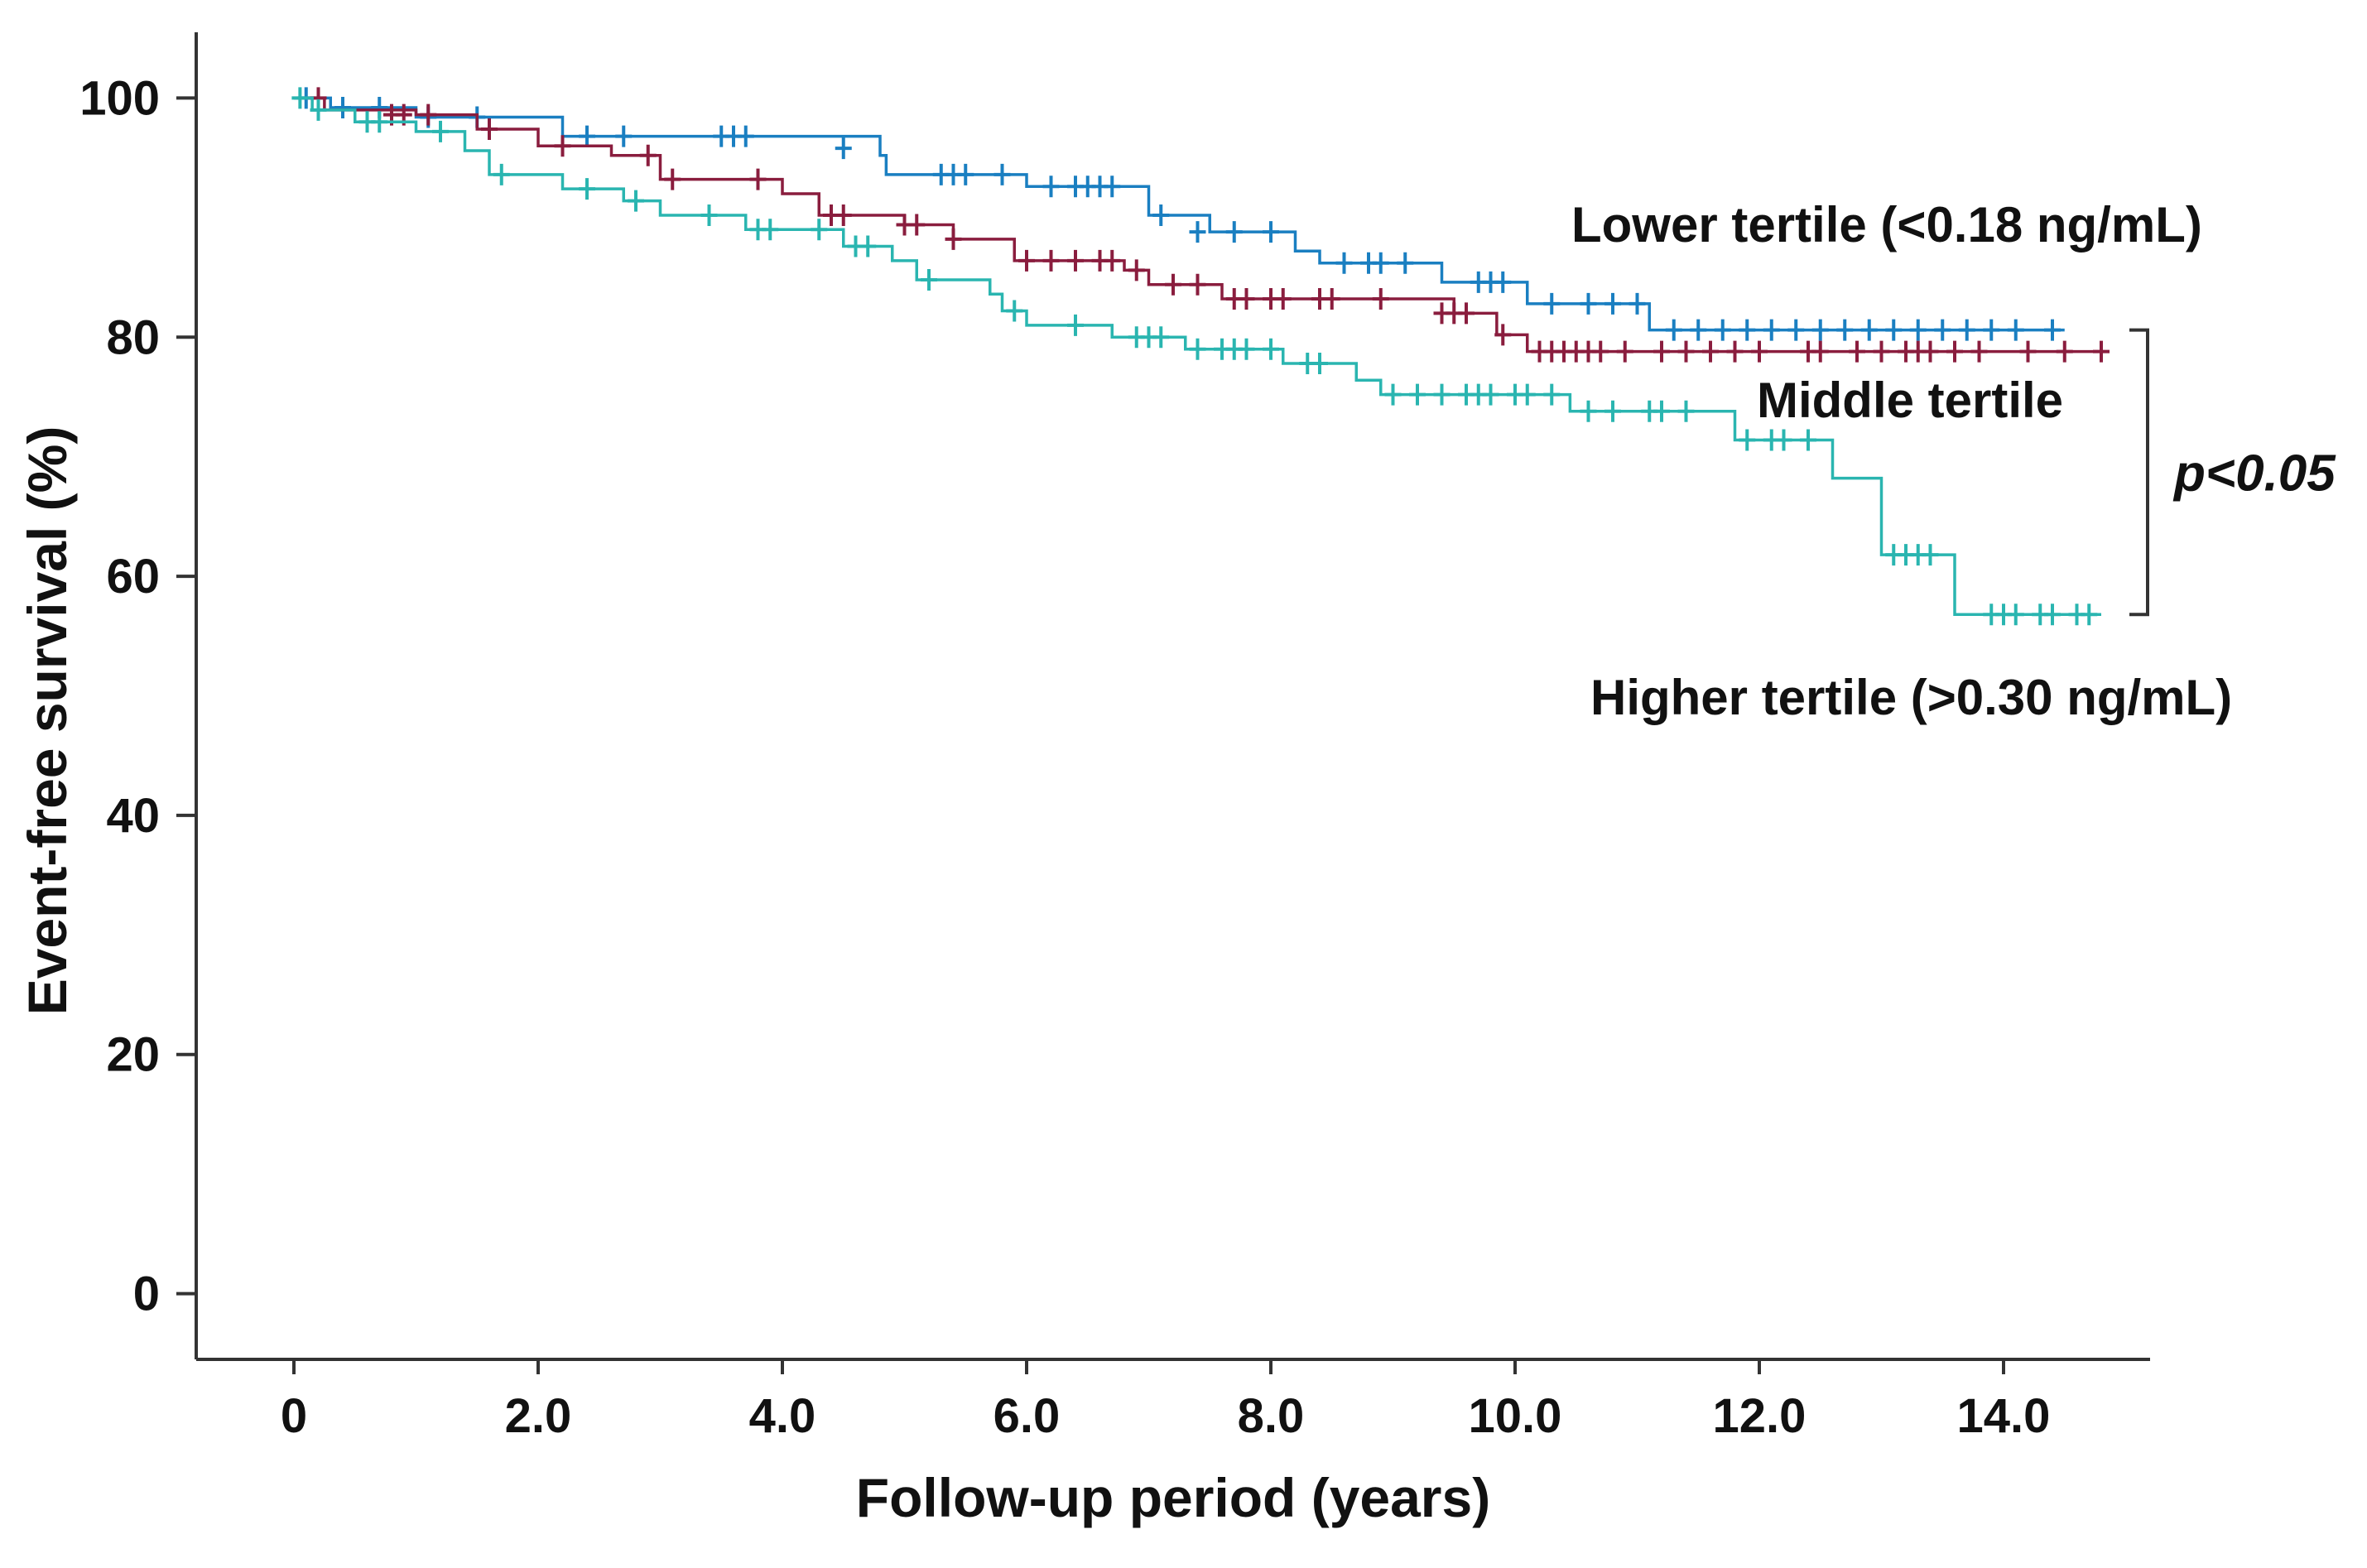 The width and height of the screenshot is (2367, 1568). What do you see at coordinates (294, 1416) in the screenshot?
I see `x-tick-label: 0` at bounding box center [294, 1416].